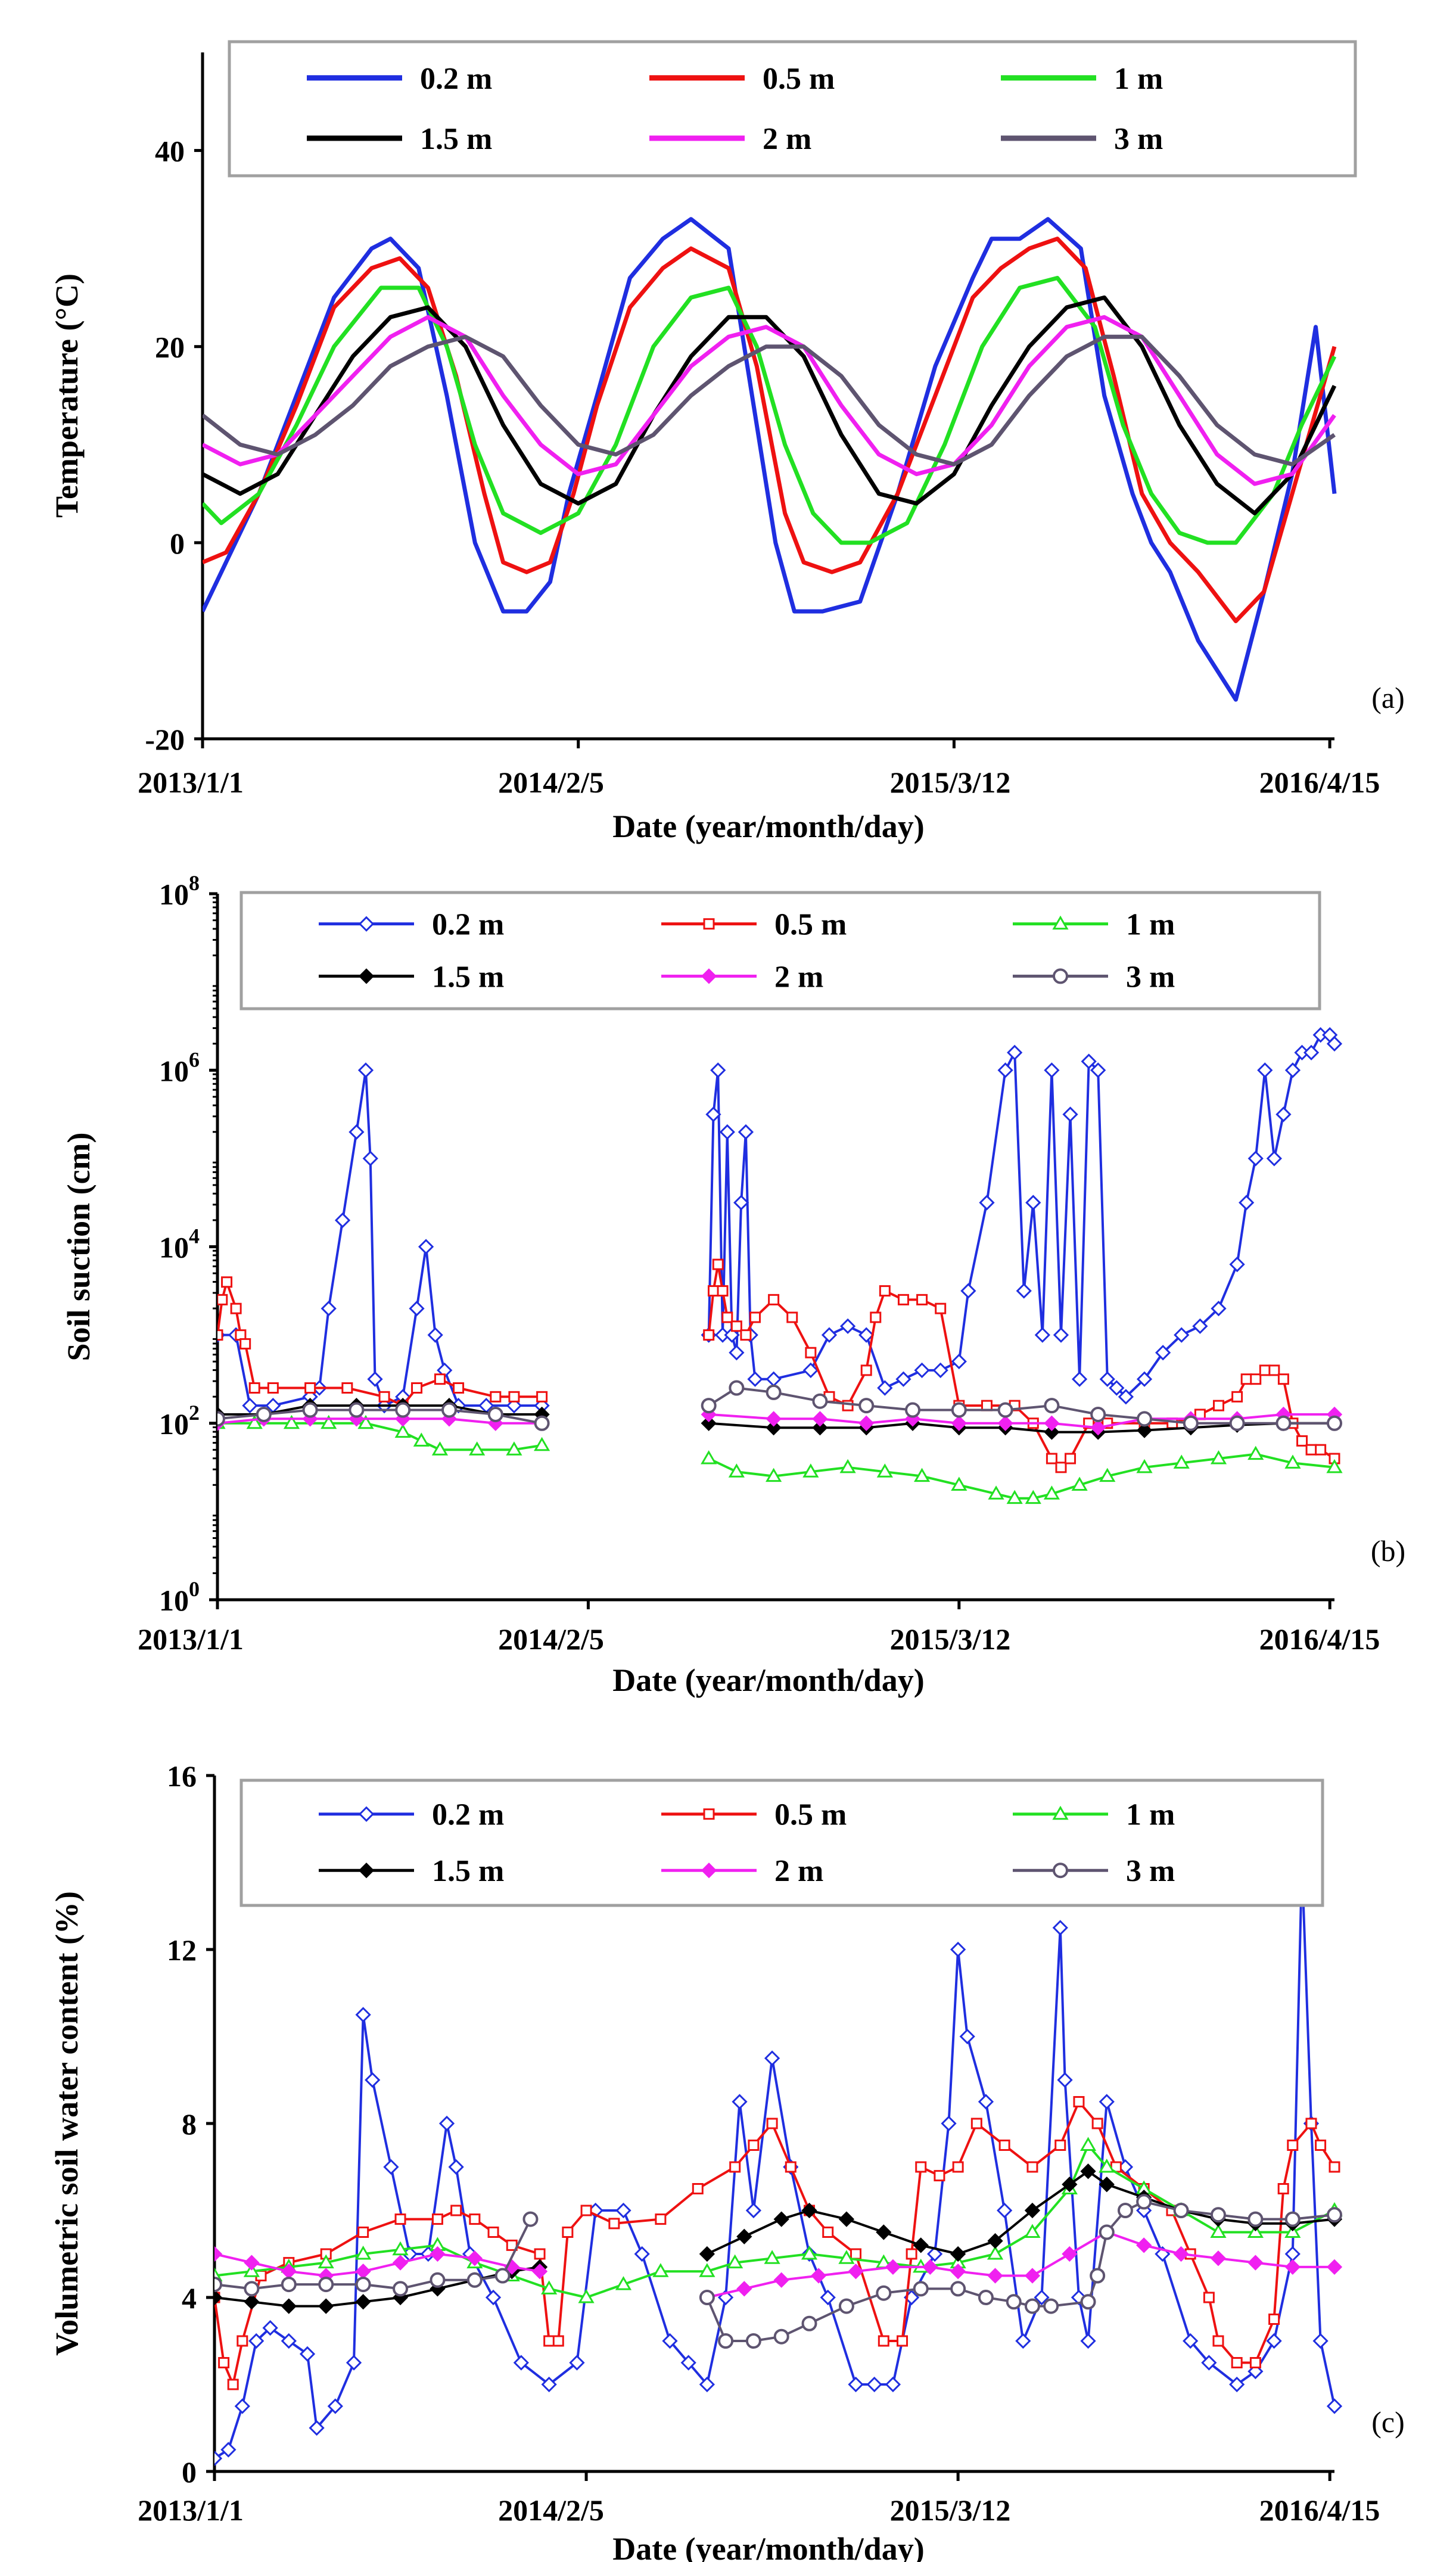 This screenshot has width=1456, height=2562. I want to click on legend-item: 2 m, so click(730, 139).